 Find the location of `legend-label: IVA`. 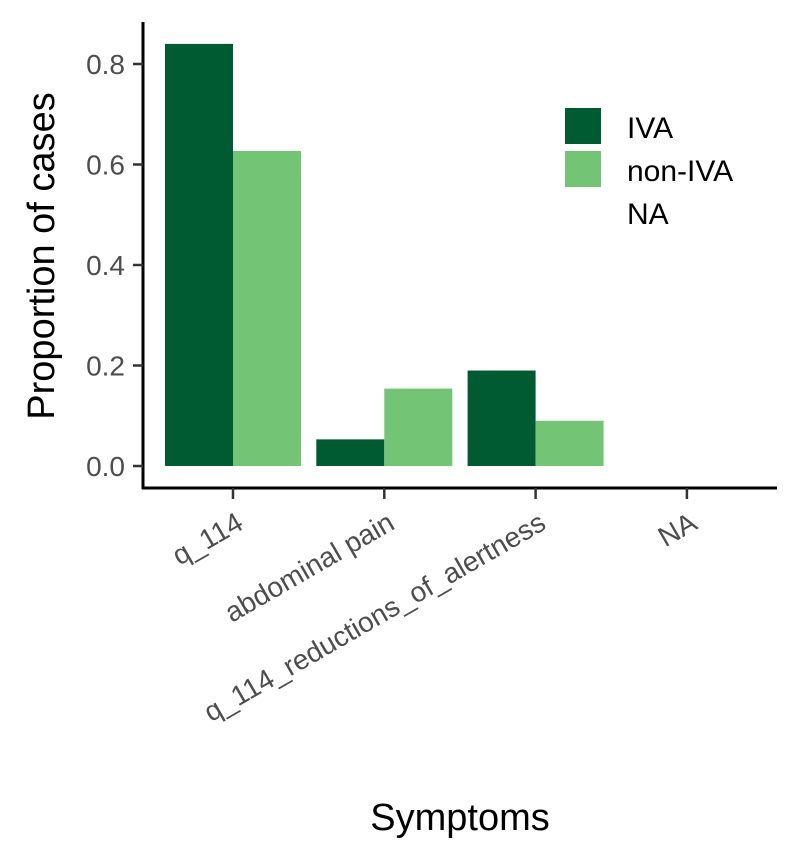

legend-label: IVA is located at coordinates (650, 128).